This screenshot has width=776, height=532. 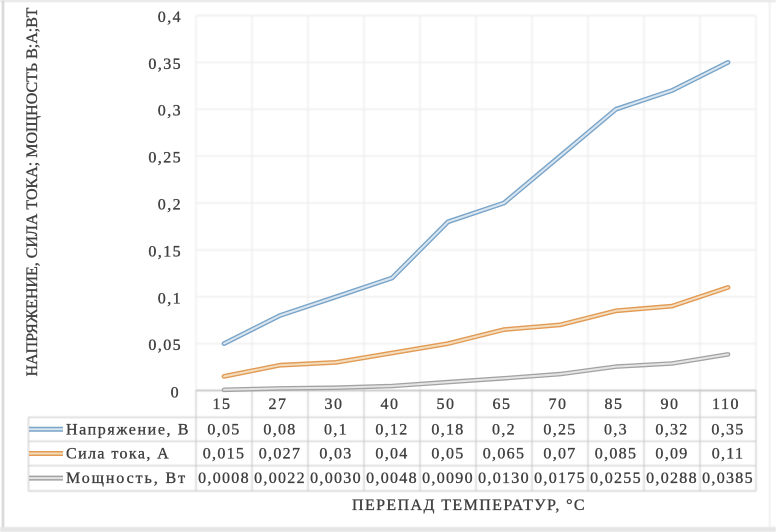 I want to click on svg-text: 0,08, so click(x=279, y=429).